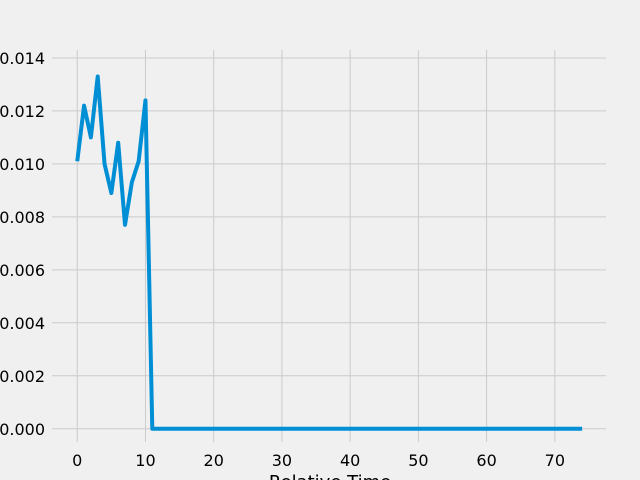 Image resolution: width=640 pixels, height=480 pixels. What do you see at coordinates (555, 460) in the screenshot?
I see `x-tick-label: 70` at bounding box center [555, 460].